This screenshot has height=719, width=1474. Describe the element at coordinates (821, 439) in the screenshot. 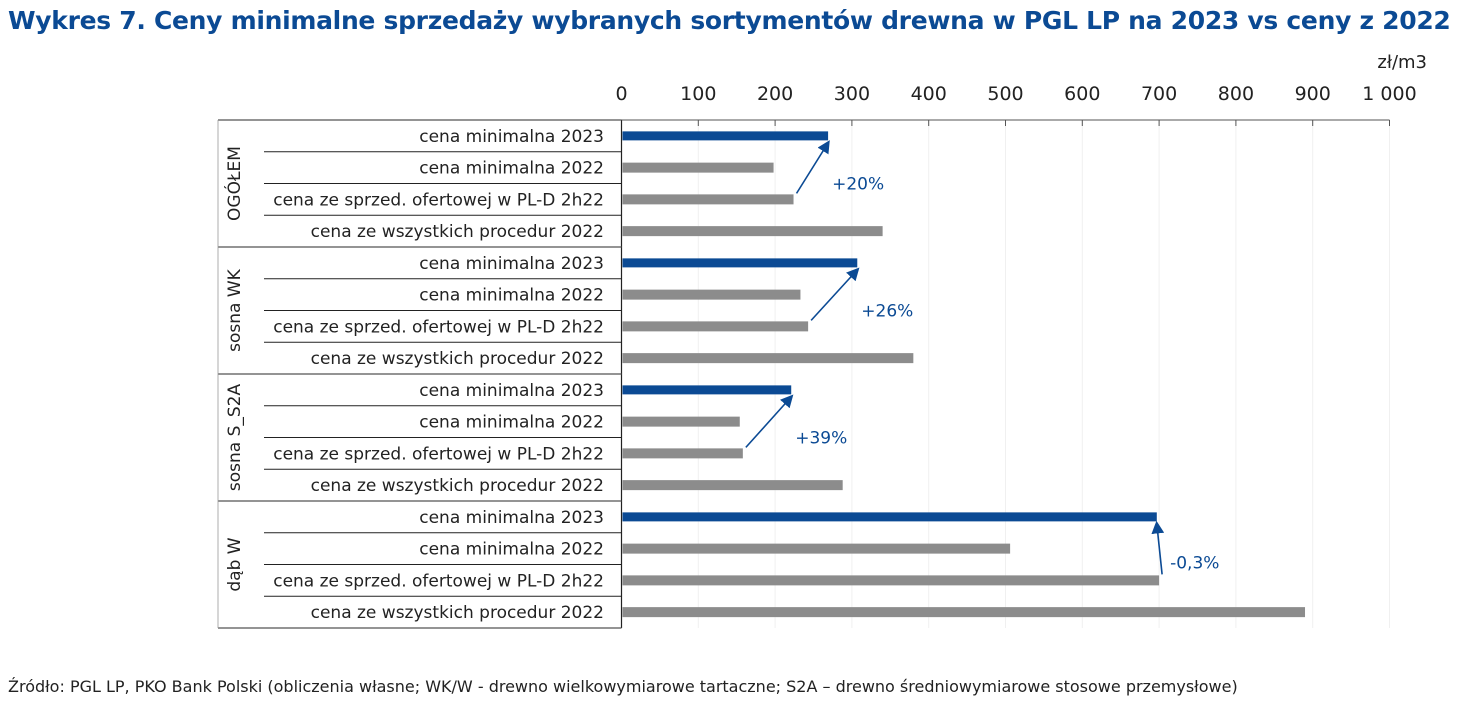

I see `change-label: +39%` at that location.